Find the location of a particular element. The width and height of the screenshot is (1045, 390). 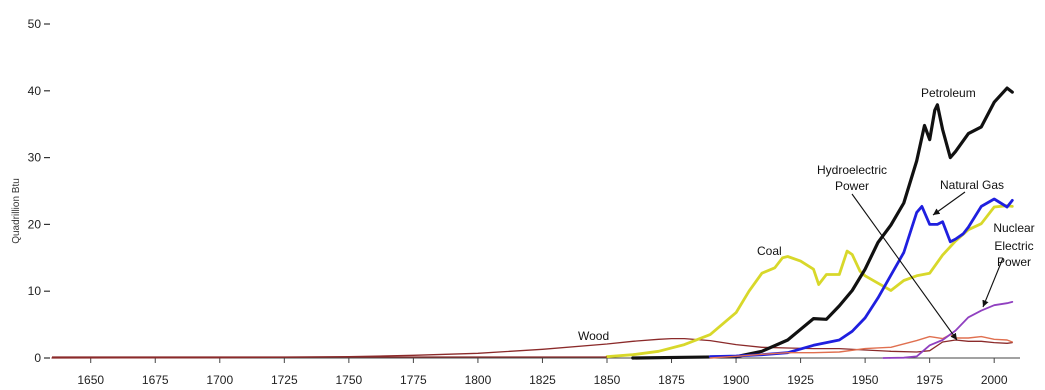

annotation-label: Hydroelectric is located at coordinates (852, 170).